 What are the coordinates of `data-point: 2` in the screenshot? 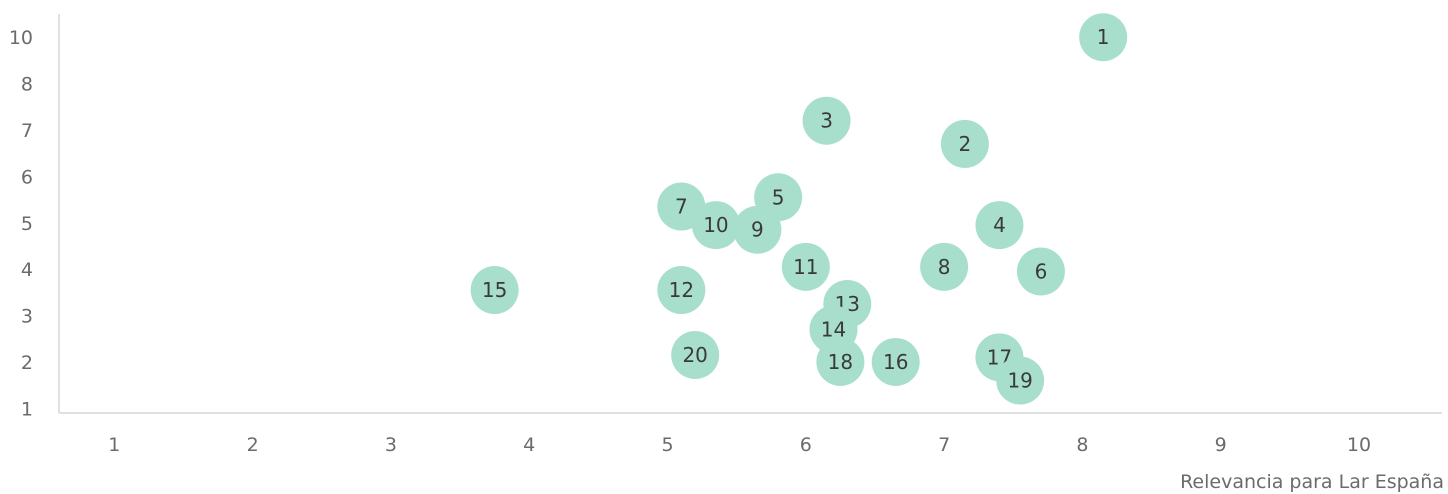 It's located at (964, 143).